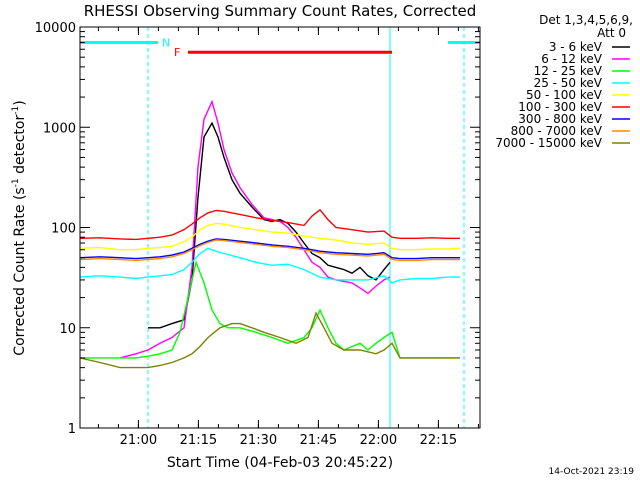 The height and width of the screenshot is (480, 640). Describe the element at coordinates (568, 83) in the screenshot. I see `legend-label-3: 25 - 50 keV` at that location.